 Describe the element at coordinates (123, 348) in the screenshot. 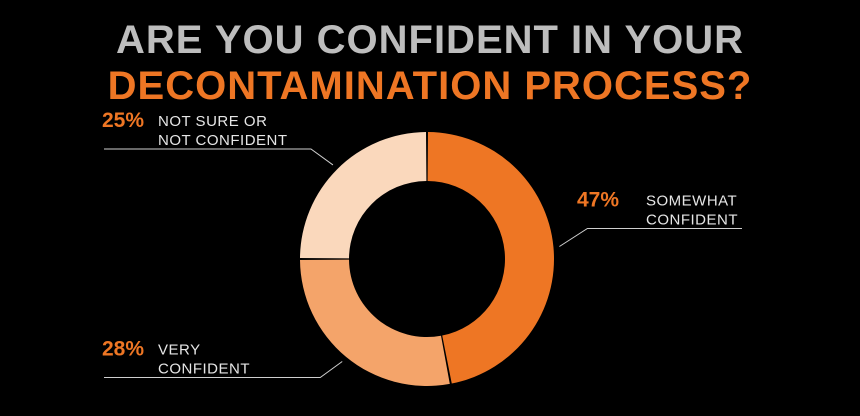

I see `slice-value-label-1: 28%` at that location.